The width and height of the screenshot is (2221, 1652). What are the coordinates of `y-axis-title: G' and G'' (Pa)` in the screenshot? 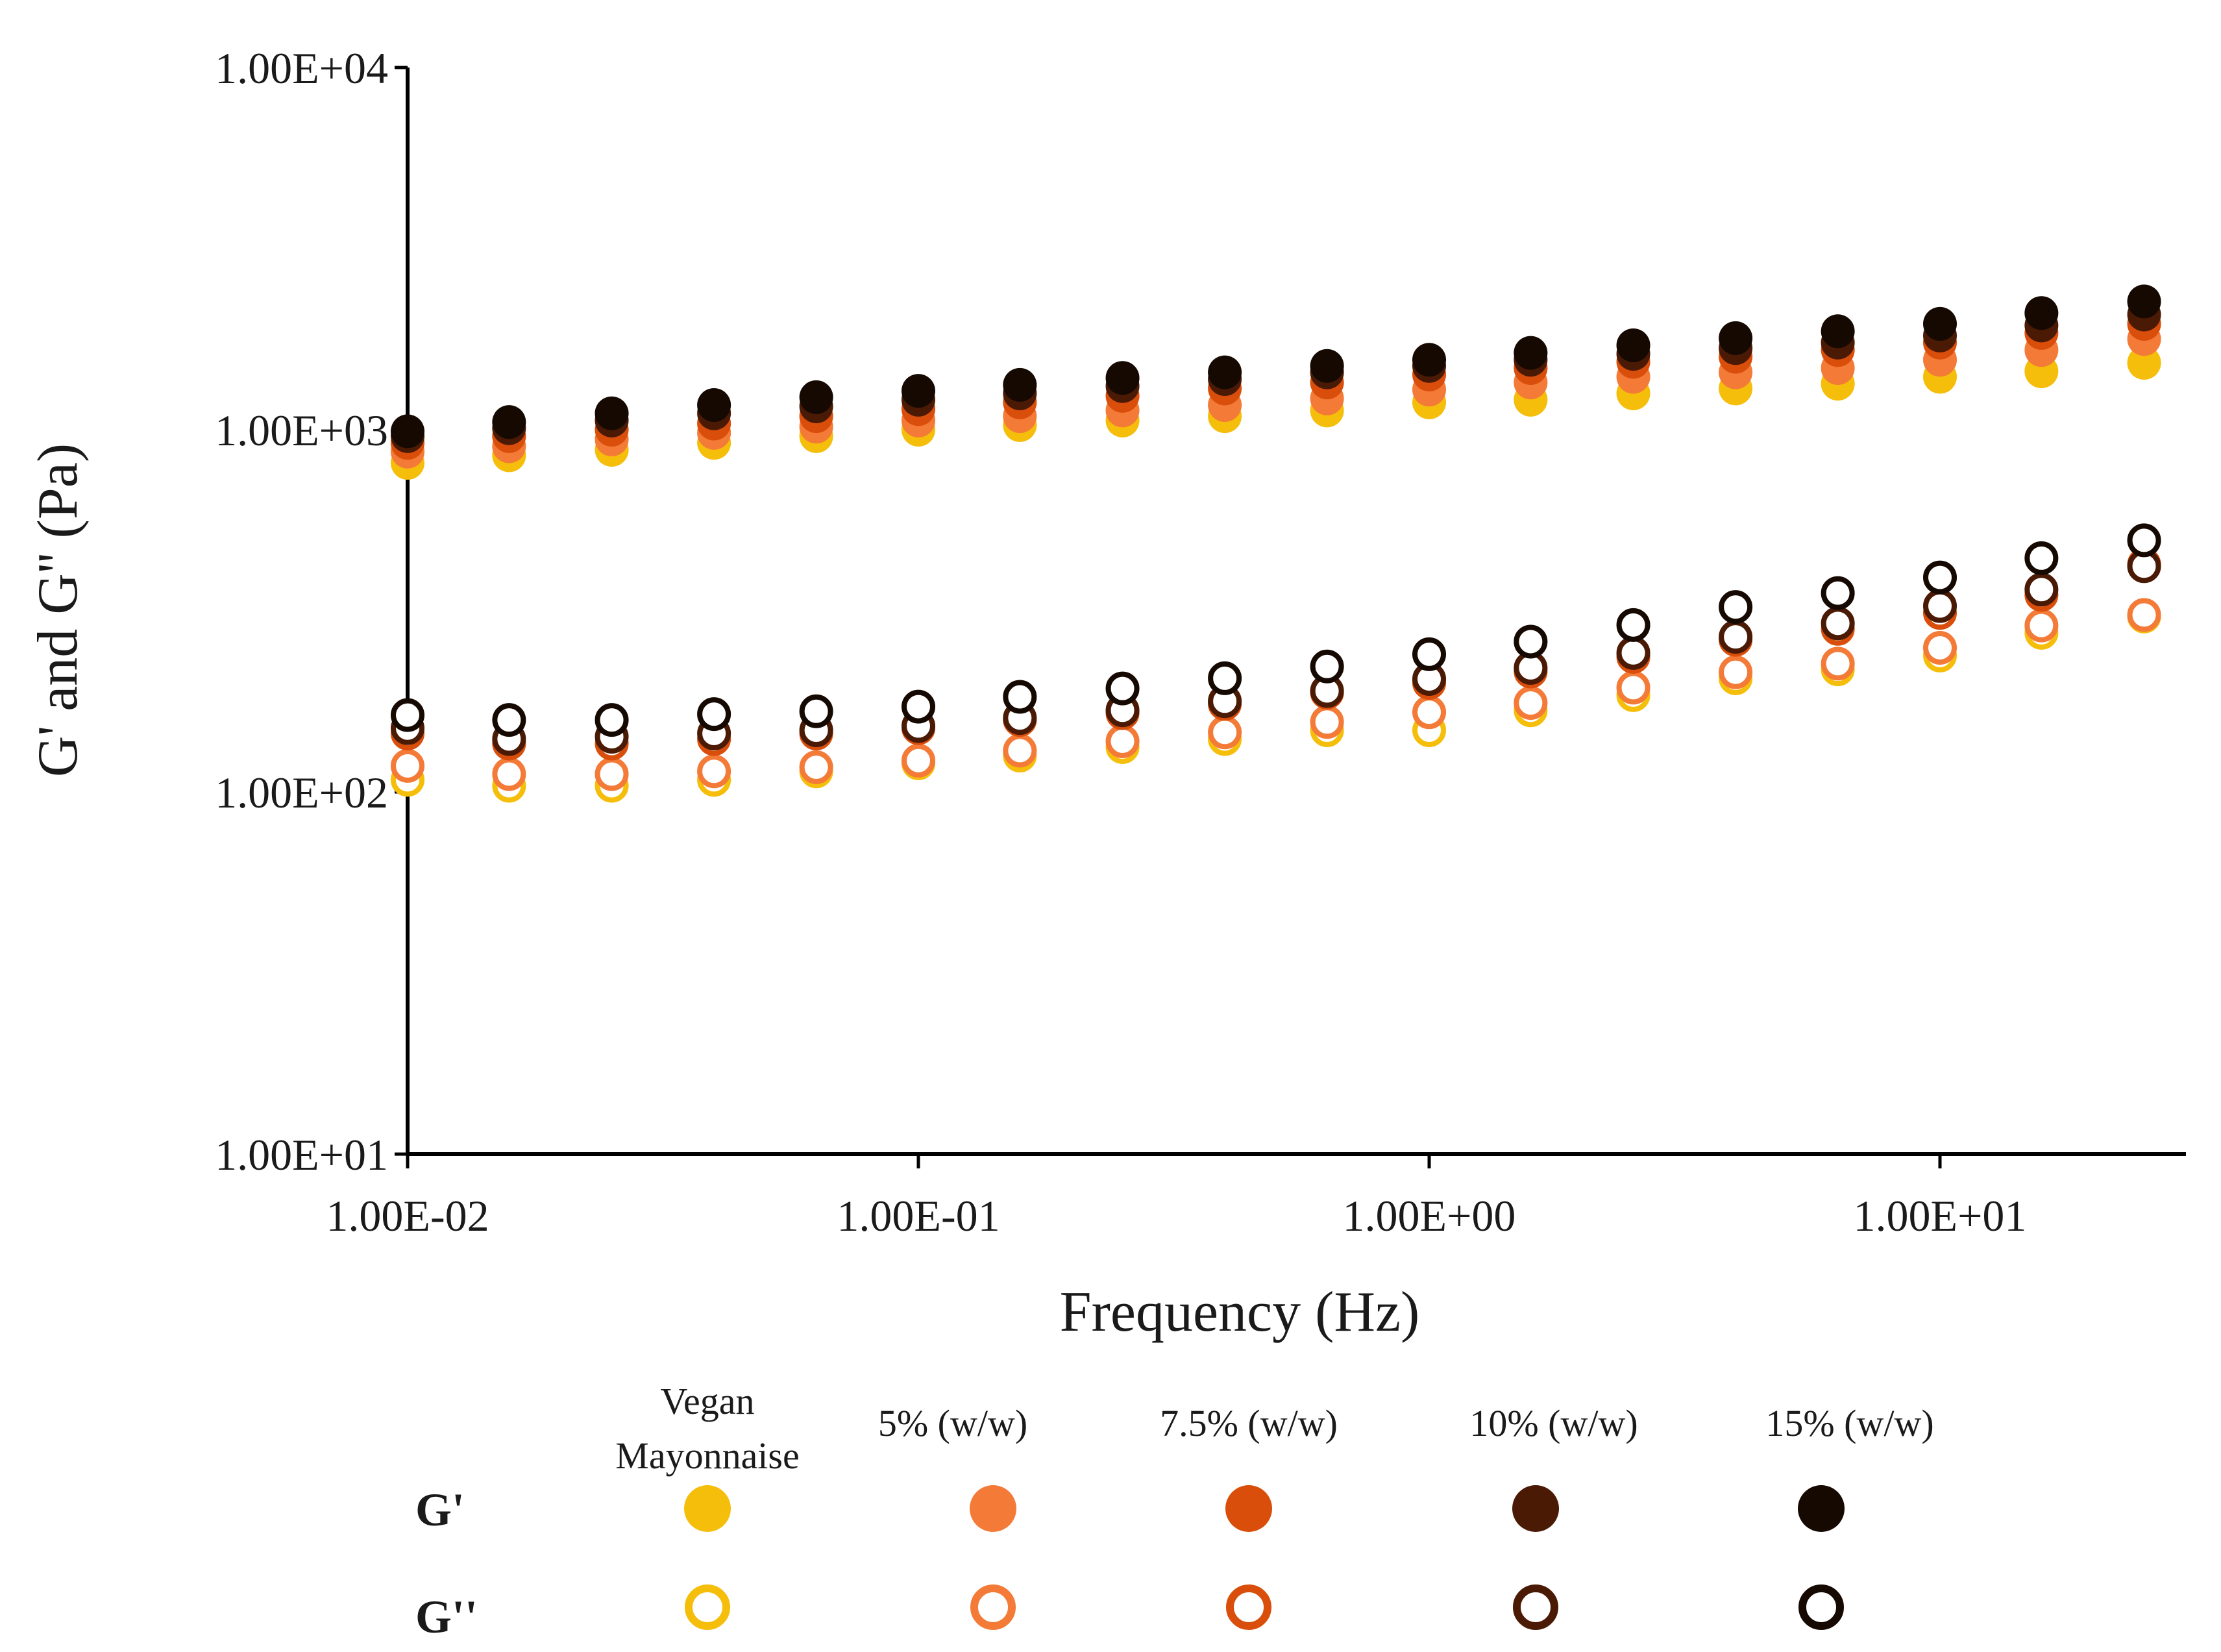 It's located at (58, 610).